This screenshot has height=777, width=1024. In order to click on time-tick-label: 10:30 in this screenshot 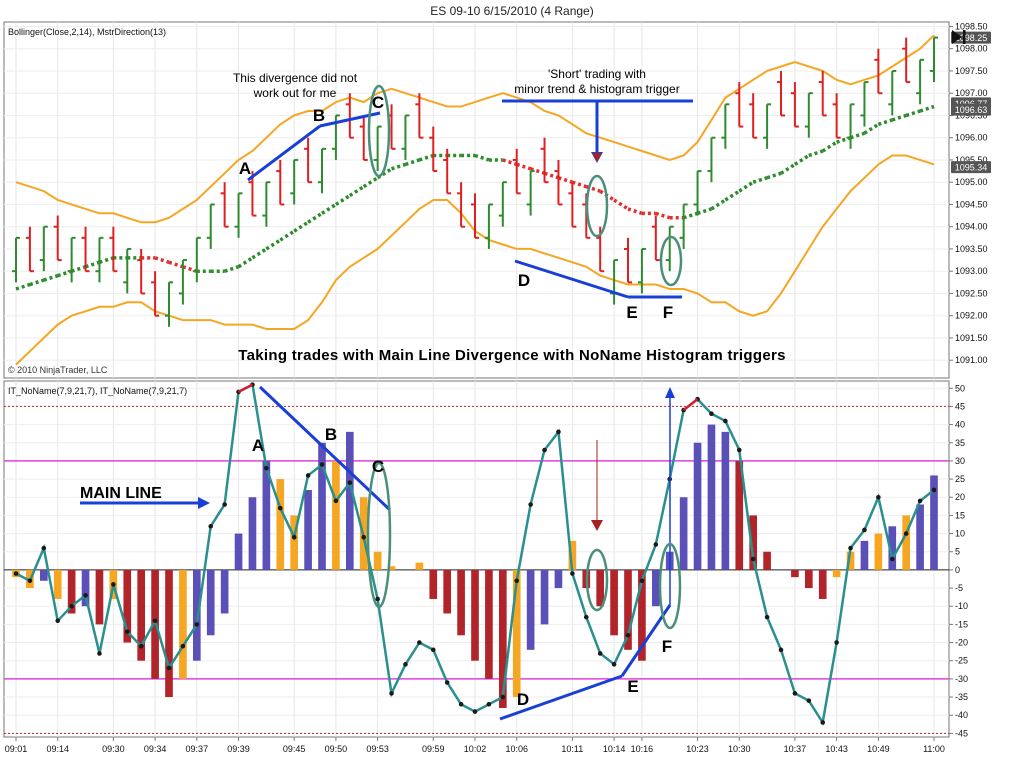, I will do `click(739, 749)`.